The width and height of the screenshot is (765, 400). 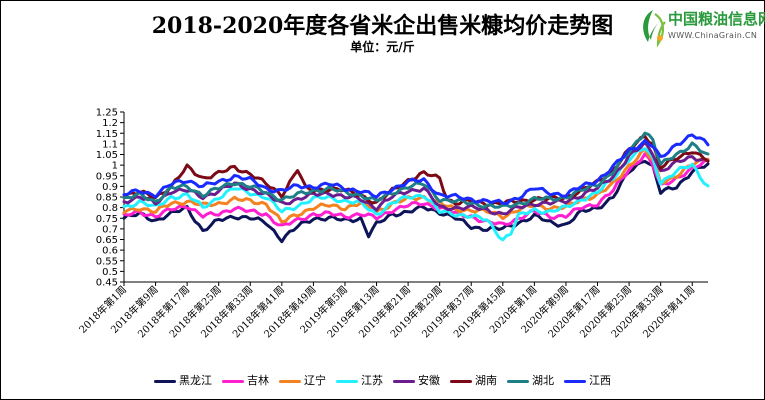 I want to click on y-tick-label: 0.85, so click(x=107, y=198).